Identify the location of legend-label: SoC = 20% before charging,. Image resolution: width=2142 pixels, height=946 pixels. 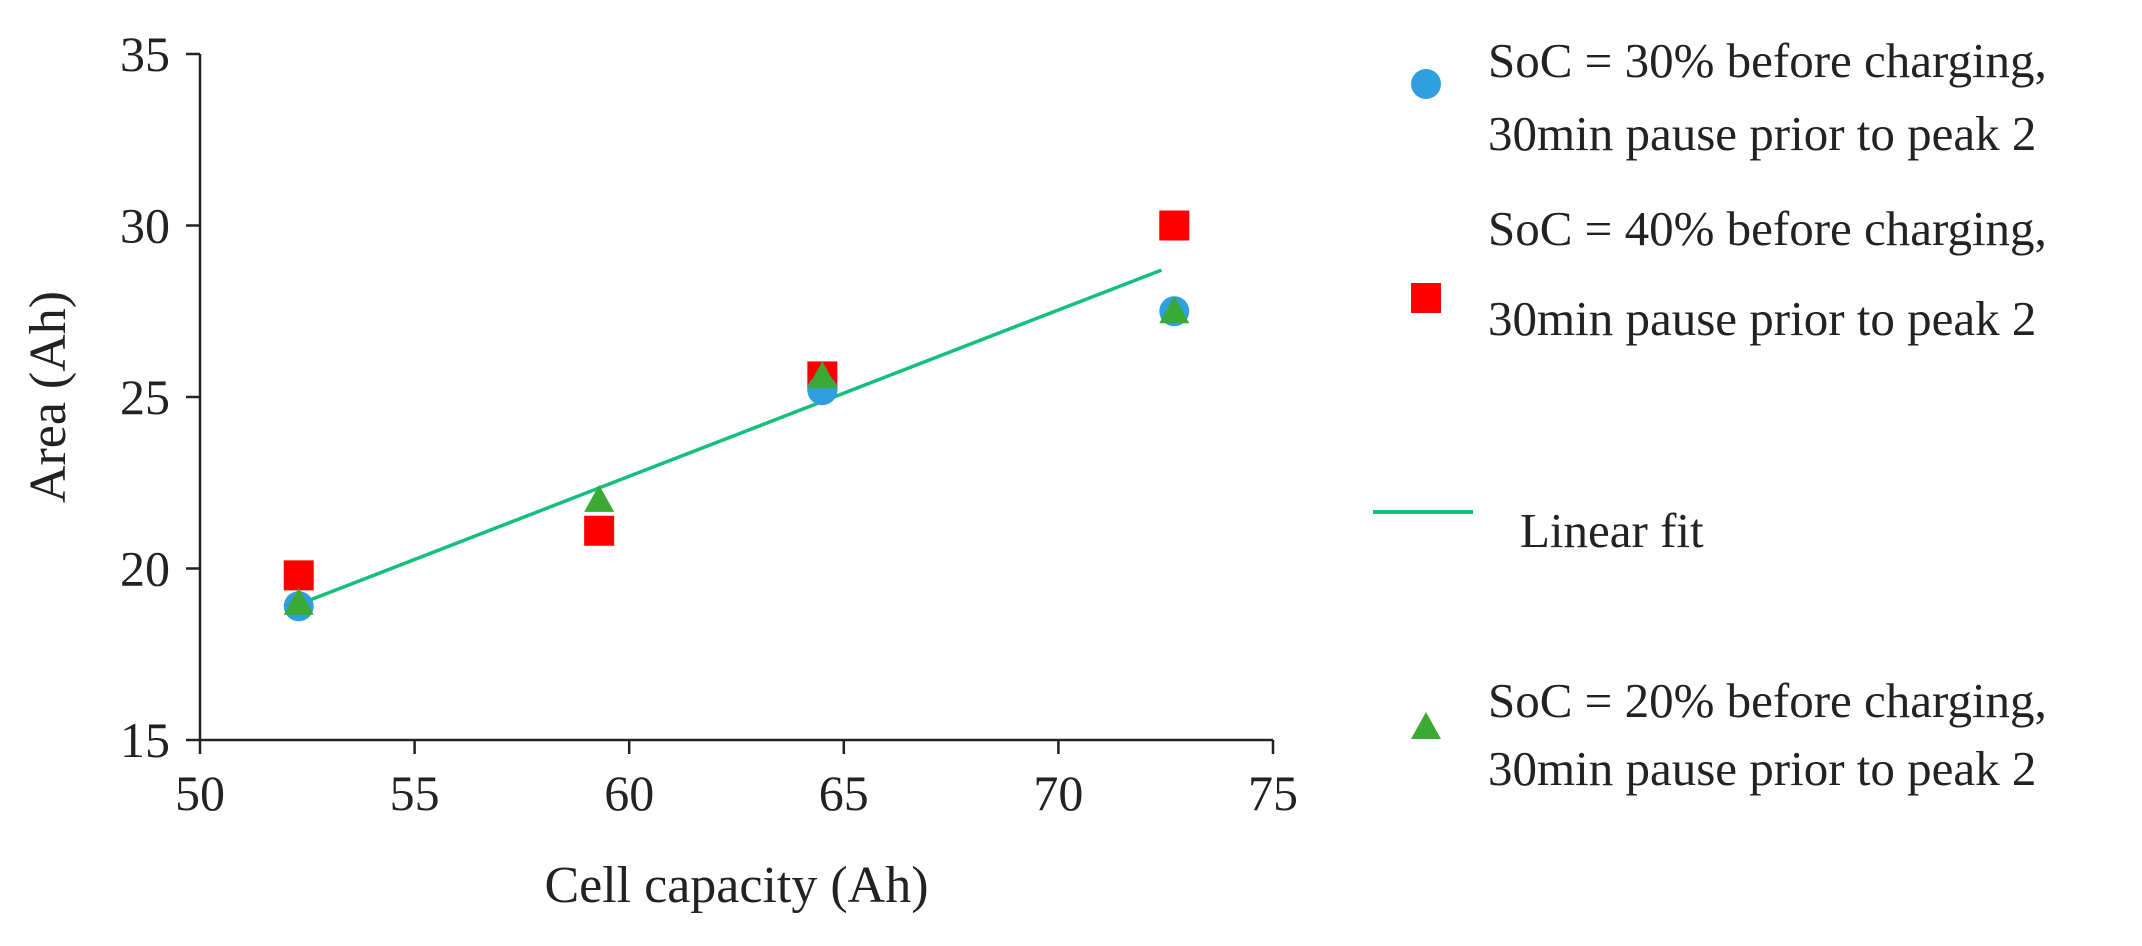
(1767, 700).